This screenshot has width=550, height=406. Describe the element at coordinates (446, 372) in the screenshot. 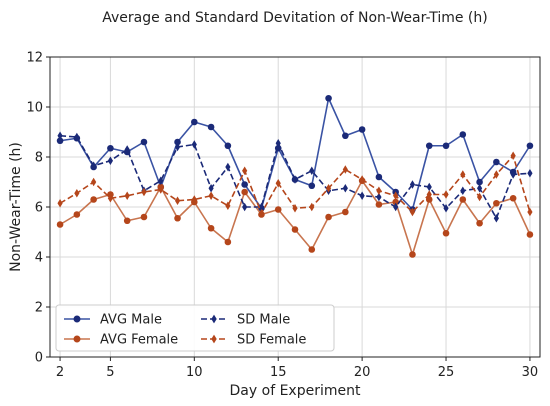

I see `x-tick-label: 25` at that location.